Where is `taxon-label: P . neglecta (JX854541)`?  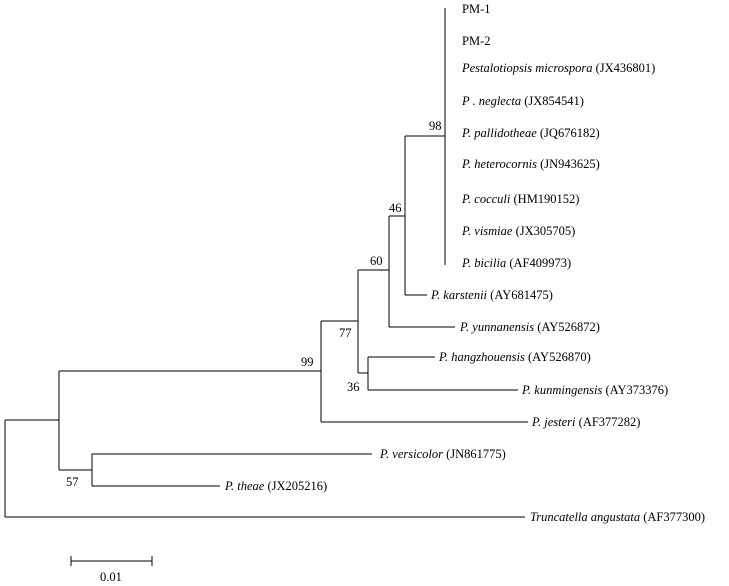 taxon-label: P . neglecta (JX854541) is located at coordinates (522, 101).